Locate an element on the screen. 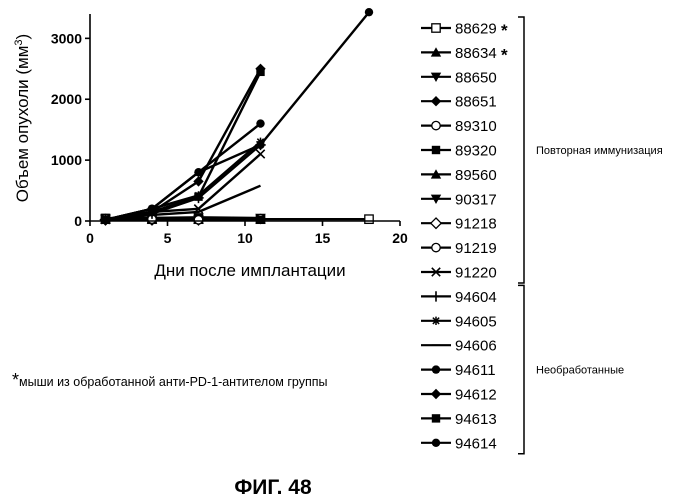 Image resolution: width=676 pixels, height=500 pixels. legend-item-89560: 89560 is located at coordinates (459, 175).